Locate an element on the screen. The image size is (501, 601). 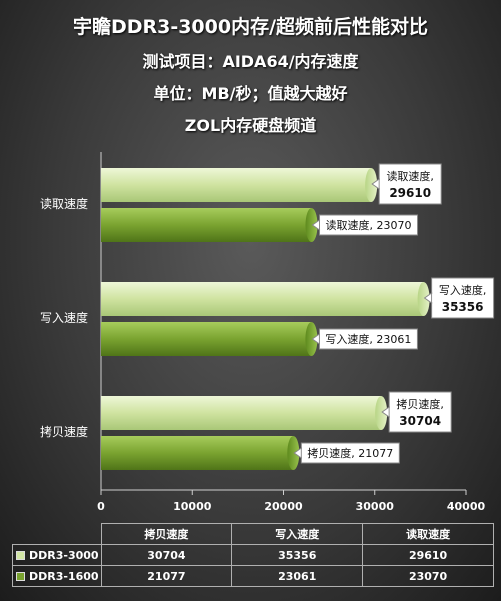
data-label-text: 读取速度, 23070 is located at coordinates (369, 225).